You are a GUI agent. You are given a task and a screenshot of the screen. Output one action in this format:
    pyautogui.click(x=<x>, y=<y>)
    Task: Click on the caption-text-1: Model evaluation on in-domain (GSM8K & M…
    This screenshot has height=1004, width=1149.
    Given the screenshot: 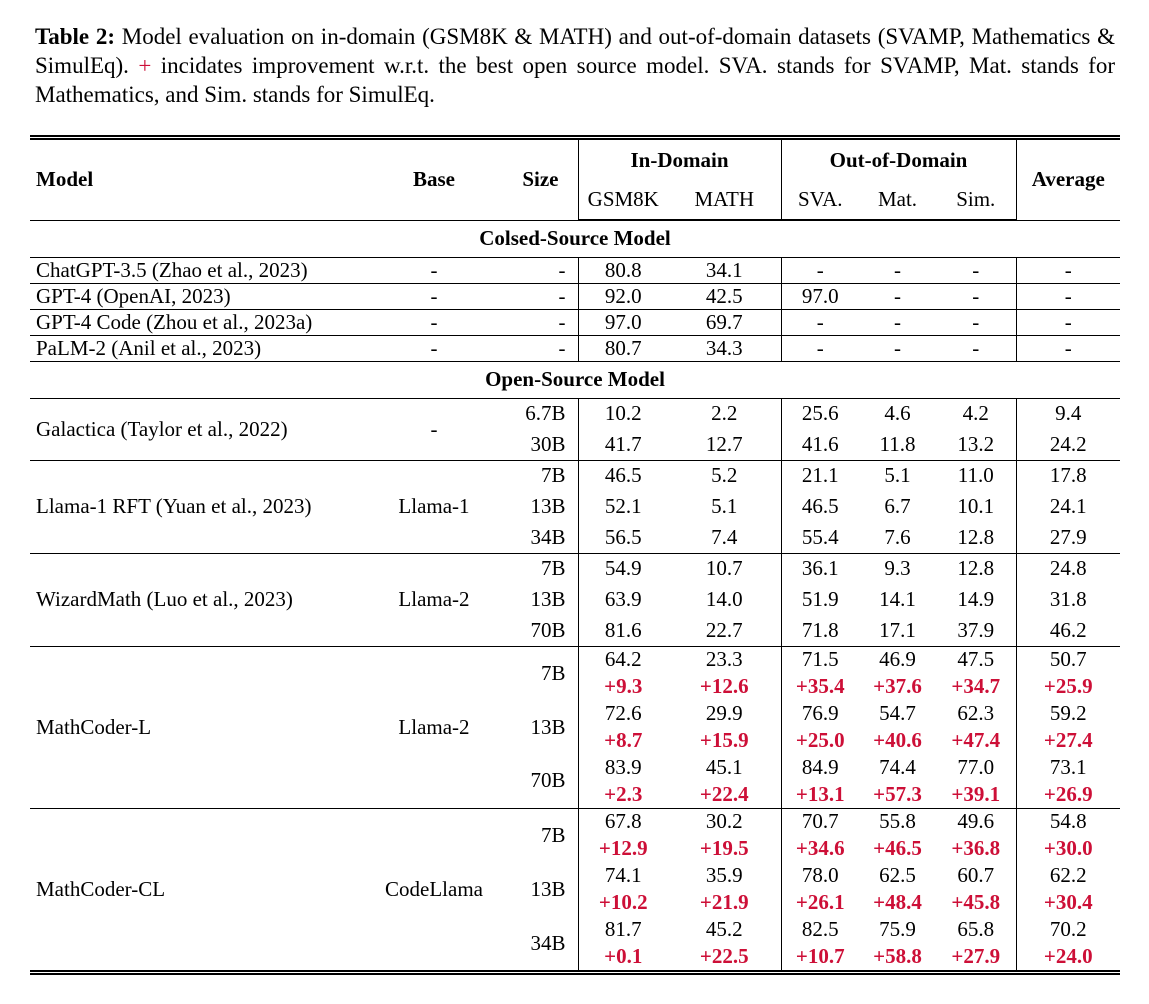 What is the action you would take?
    pyautogui.click(x=575, y=51)
    